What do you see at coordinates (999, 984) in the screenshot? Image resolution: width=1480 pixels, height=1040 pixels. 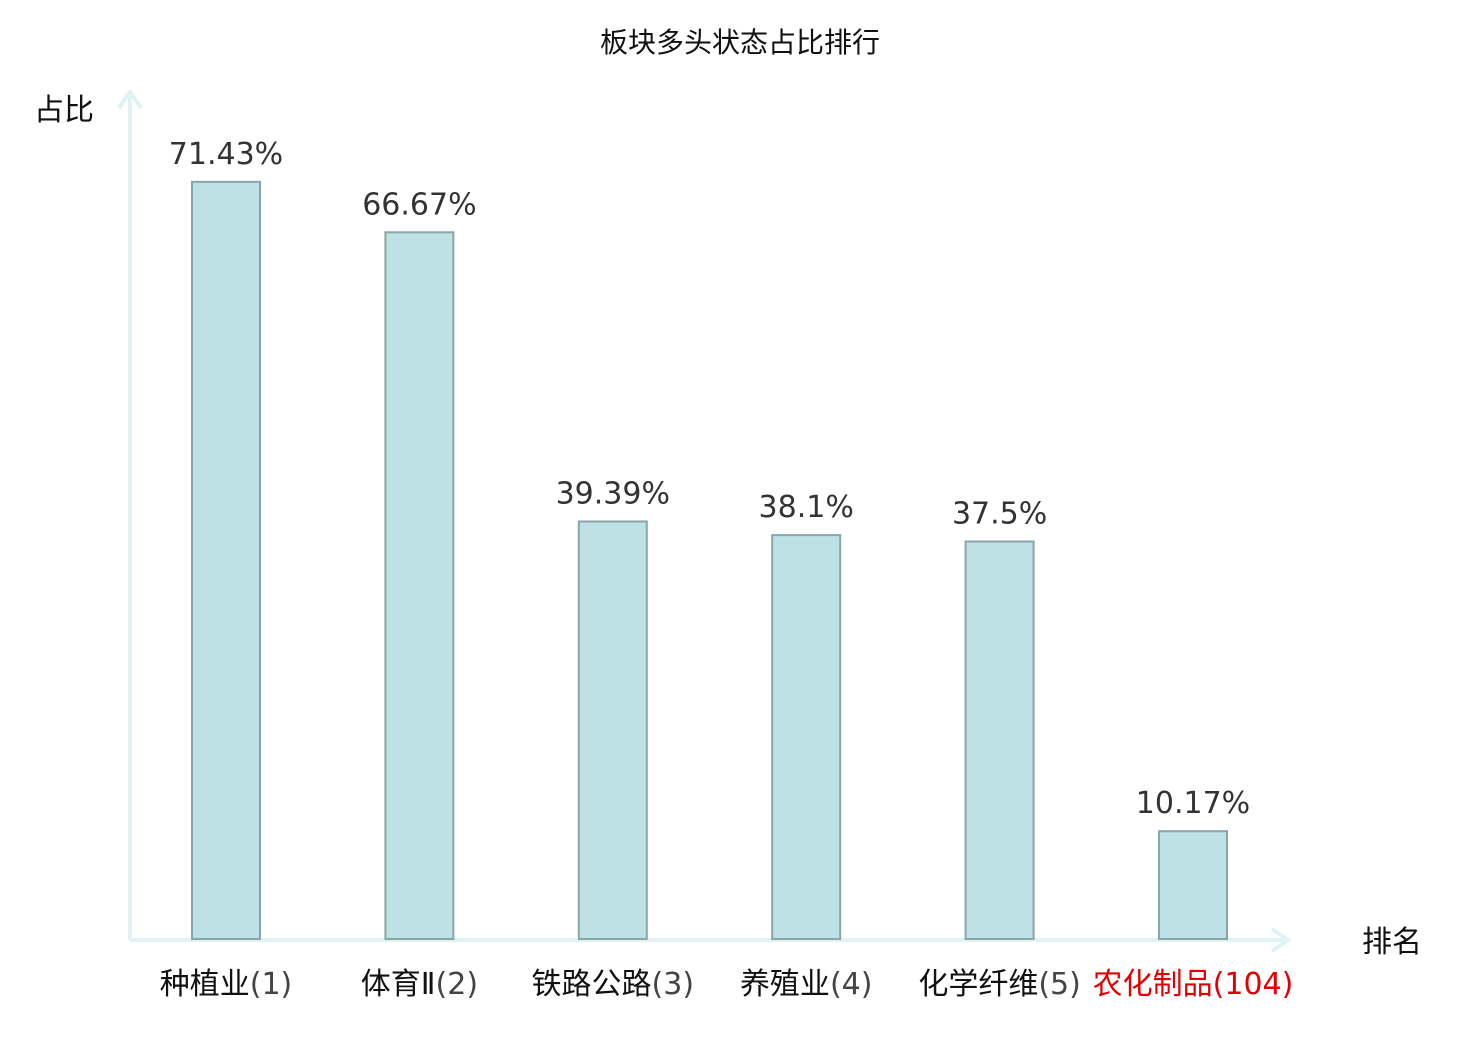 I see `category-label-5: 化学纤维(5)` at bounding box center [999, 984].